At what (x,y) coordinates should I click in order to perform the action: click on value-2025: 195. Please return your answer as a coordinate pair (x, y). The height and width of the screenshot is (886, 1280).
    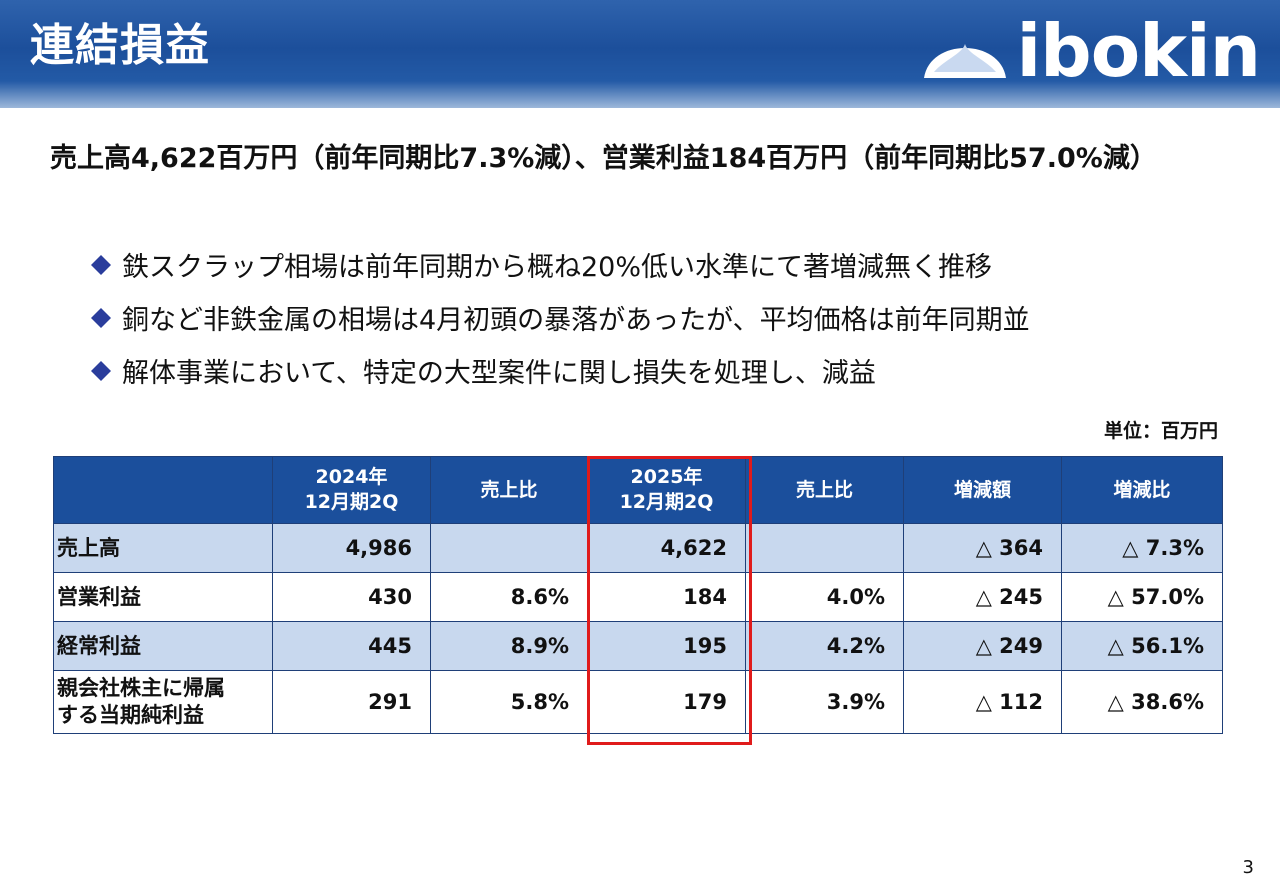
    Looking at the image, I should click on (666, 646).